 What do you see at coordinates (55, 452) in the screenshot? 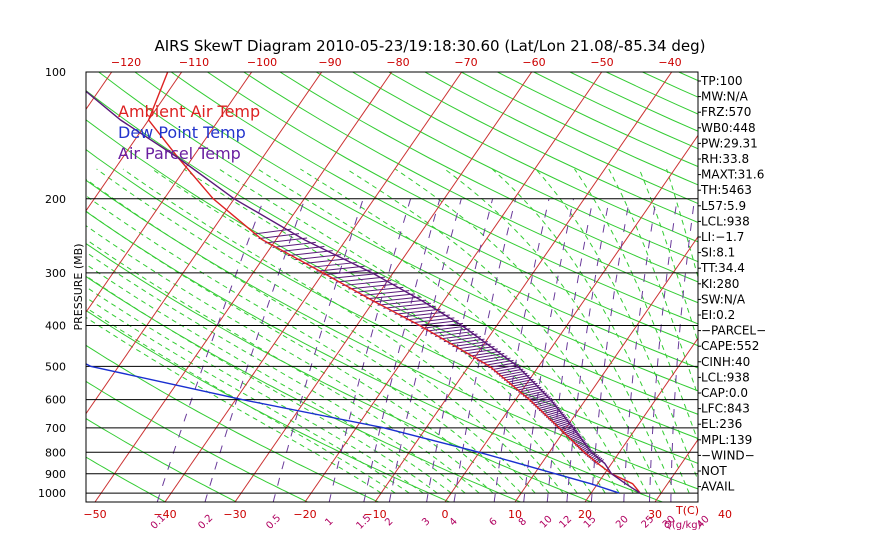
I see `pressure-tick-label: 800` at bounding box center [55, 452].